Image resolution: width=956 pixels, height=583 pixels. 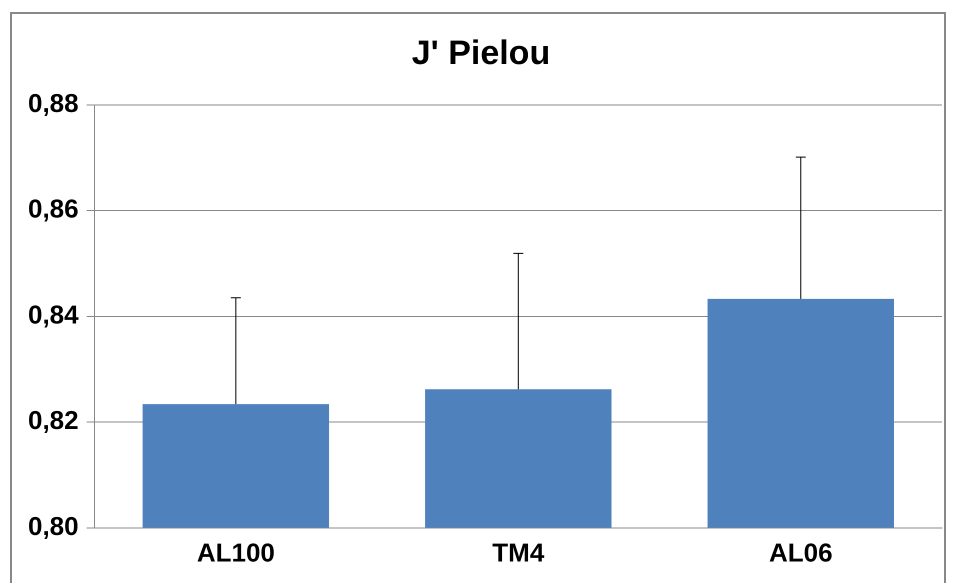 What do you see at coordinates (481, 53) in the screenshot?
I see `chart-title: J' Pielou` at bounding box center [481, 53].